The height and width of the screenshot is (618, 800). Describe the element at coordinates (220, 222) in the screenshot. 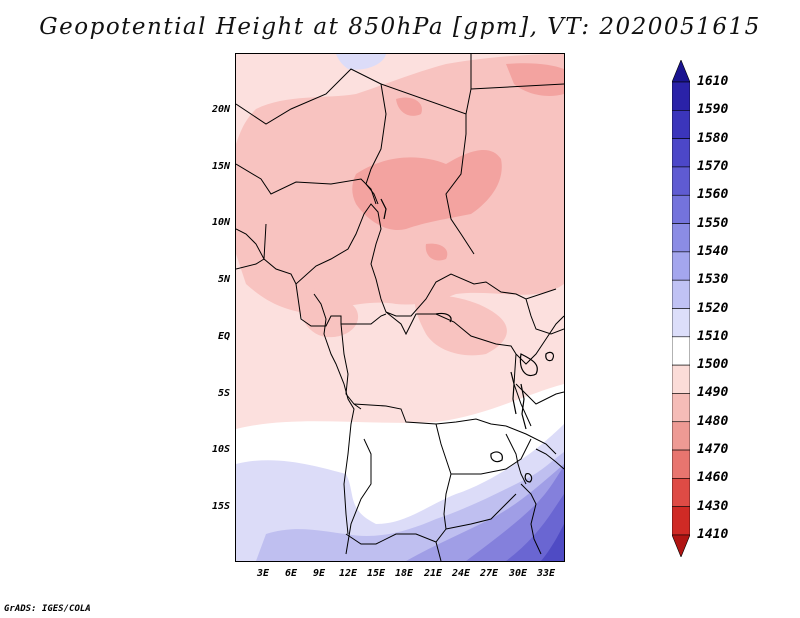

I see `lat-label-10n: 10N` at that location.